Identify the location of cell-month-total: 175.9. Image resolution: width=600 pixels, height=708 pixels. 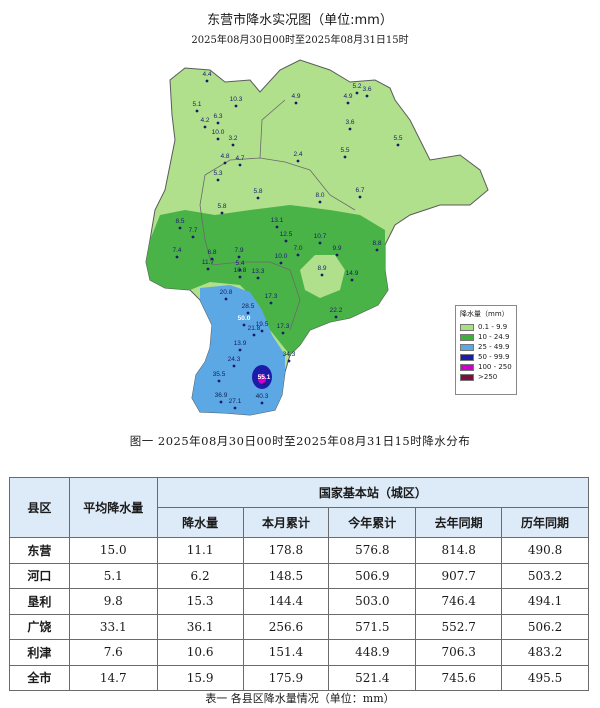
(286, 677).